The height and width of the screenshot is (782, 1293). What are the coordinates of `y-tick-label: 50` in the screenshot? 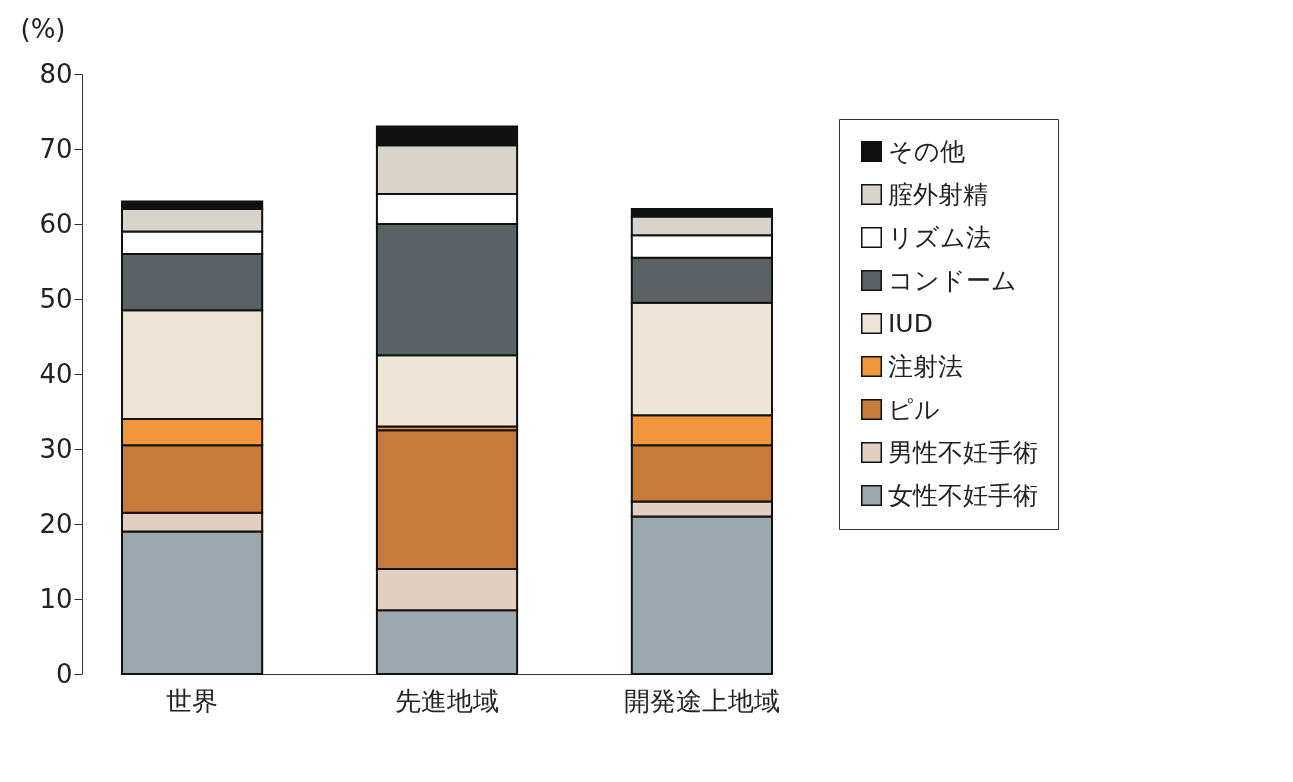 It's located at (56, 298).